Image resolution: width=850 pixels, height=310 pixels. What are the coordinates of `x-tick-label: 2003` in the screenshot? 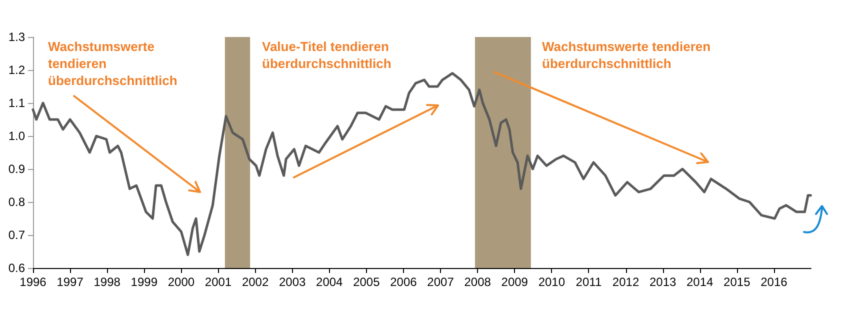 It's located at (292, 282).